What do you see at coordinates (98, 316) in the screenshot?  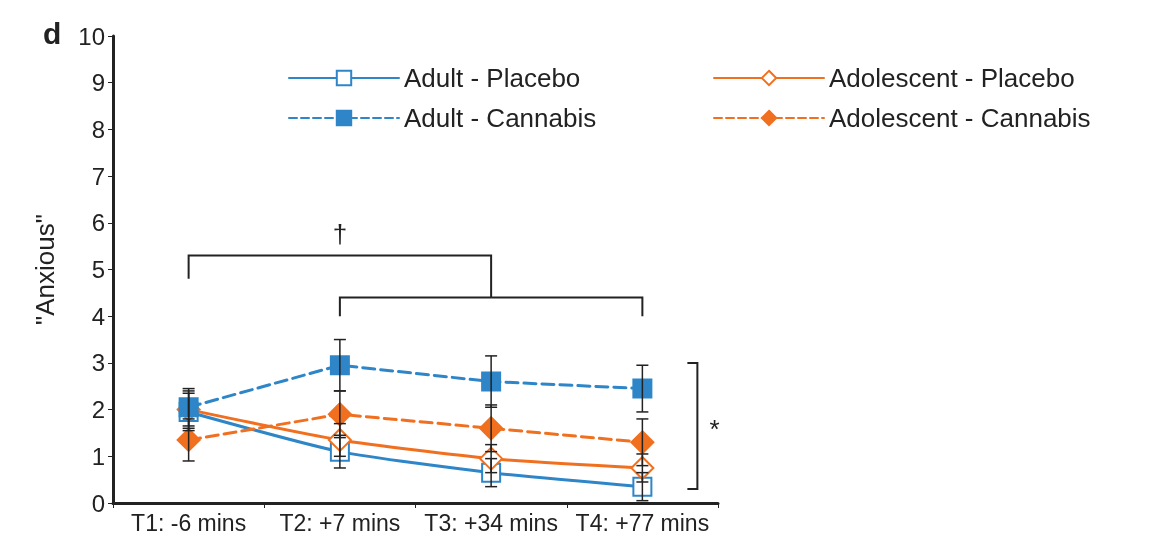 I see `y-tick-label: 4` at bounding box center [98, 316].